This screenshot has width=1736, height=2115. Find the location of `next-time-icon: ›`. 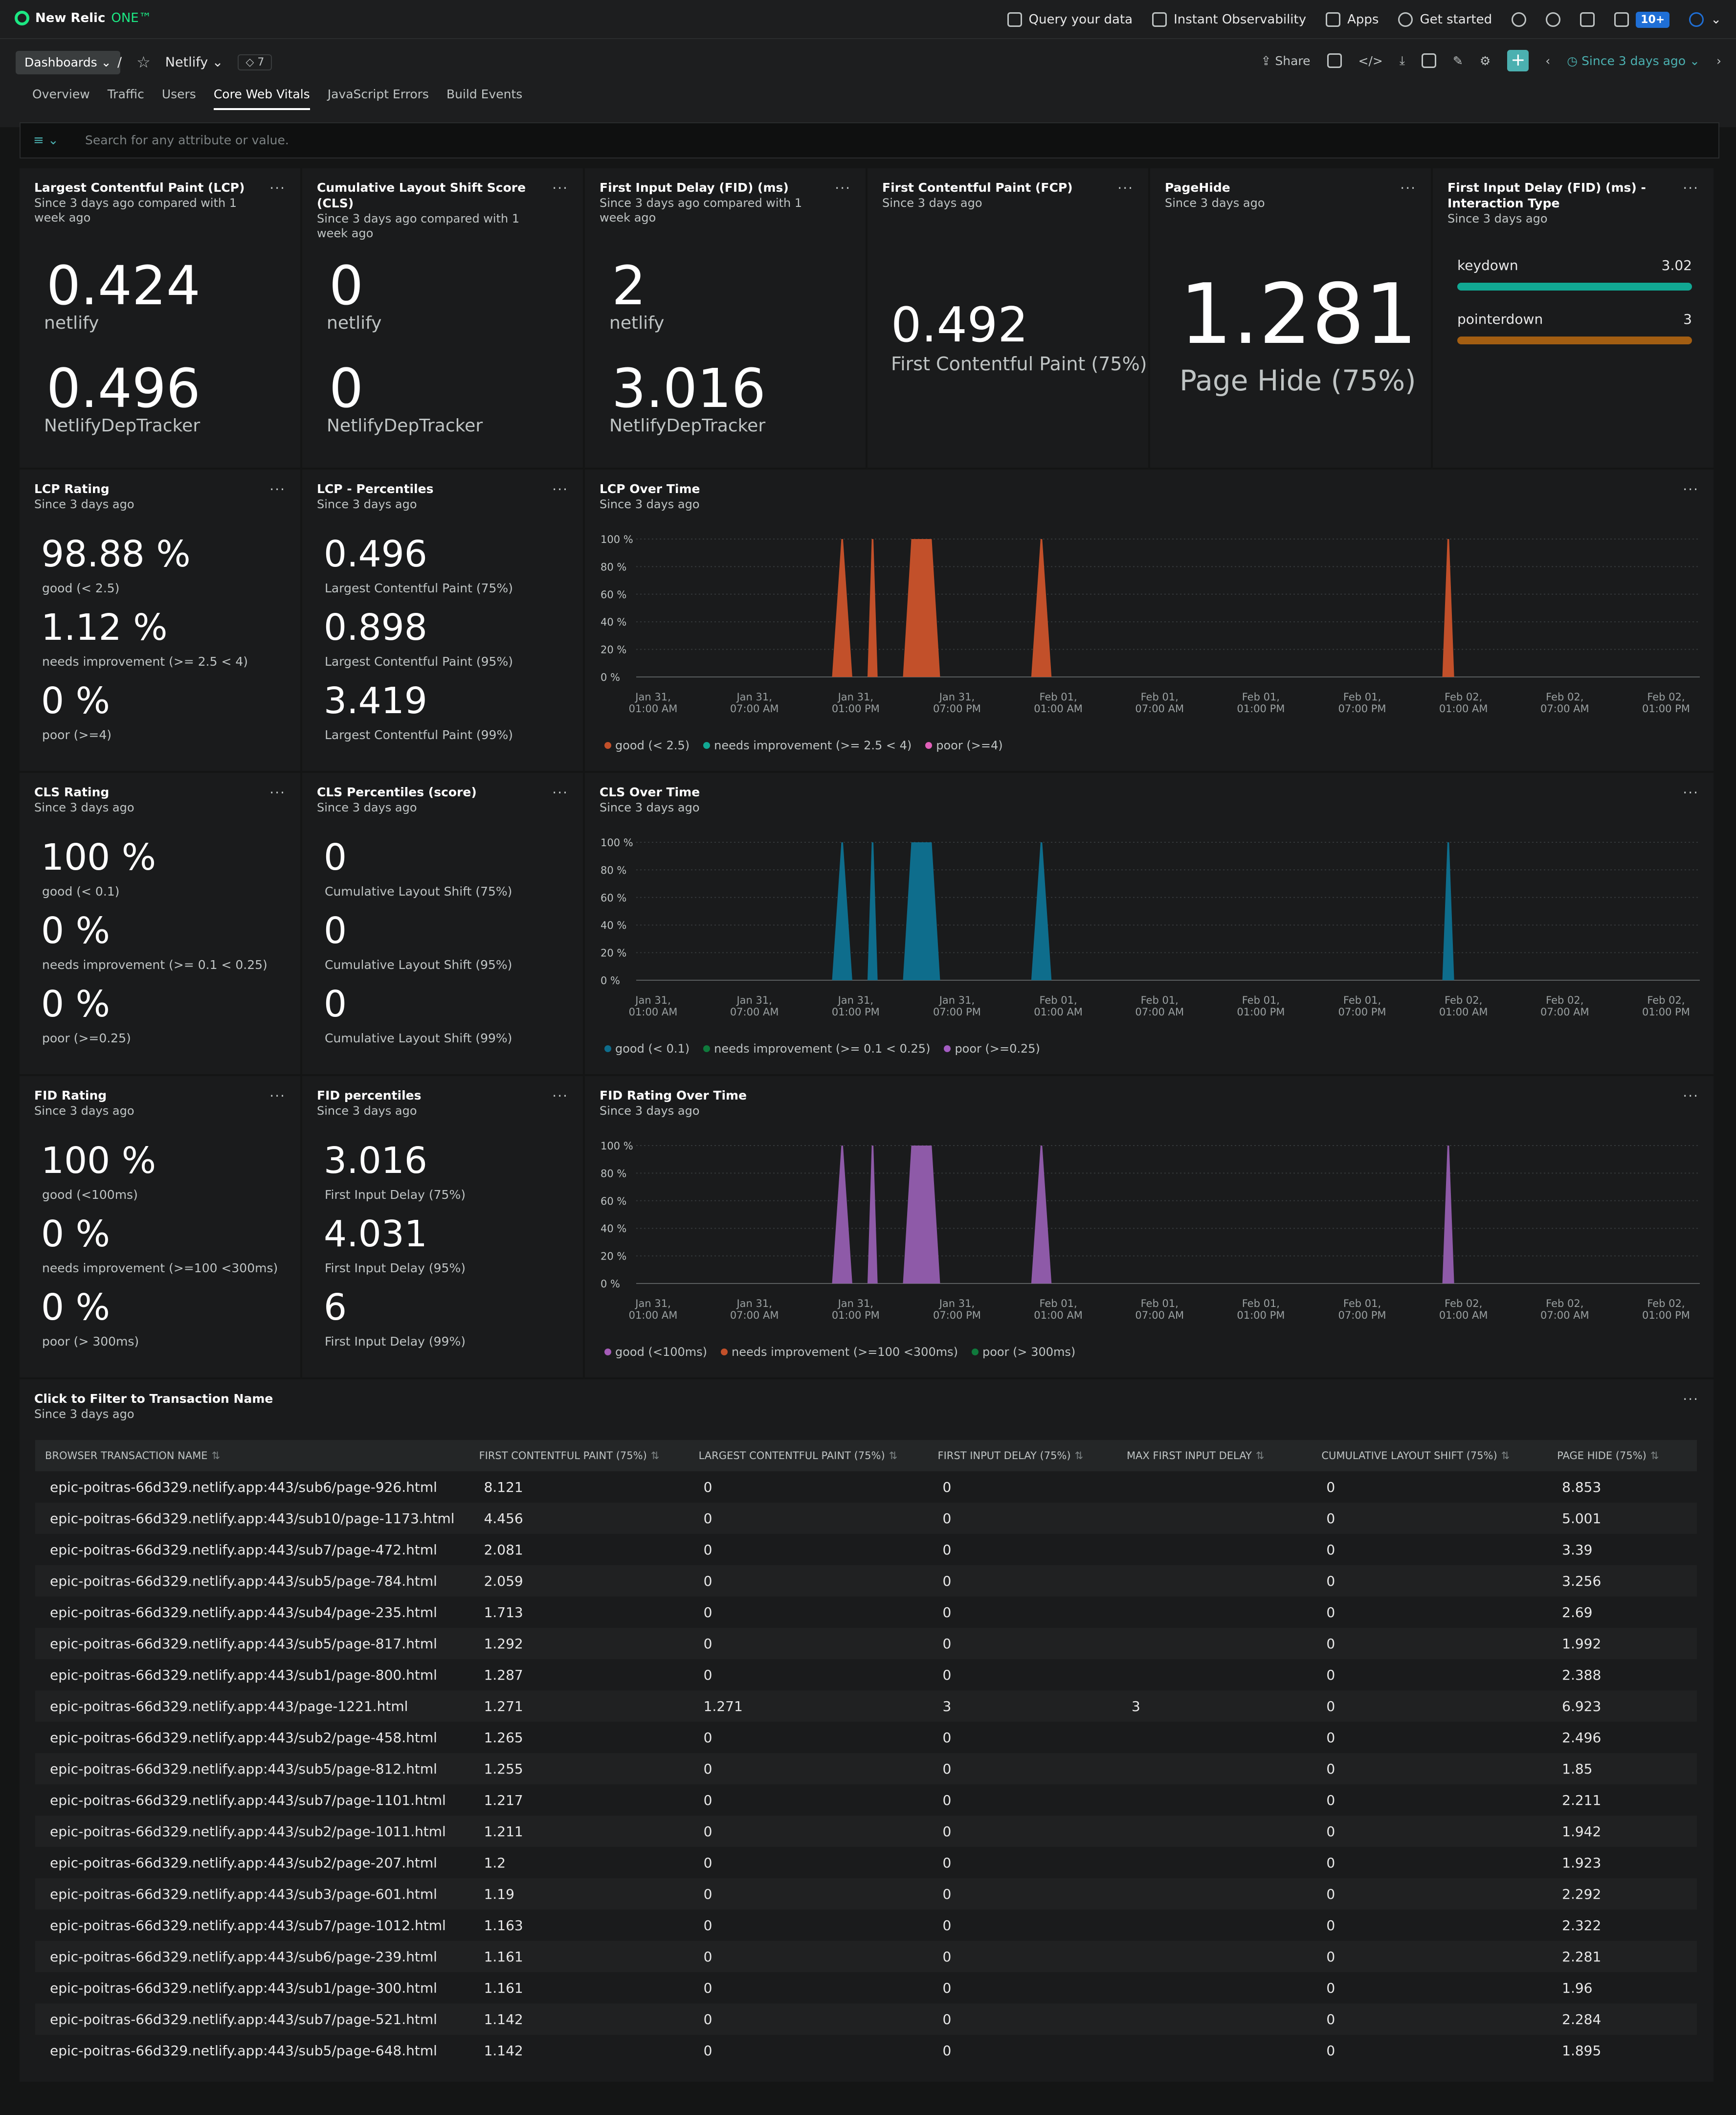

next-time-icon: › is located at coordinates (1718, 60).